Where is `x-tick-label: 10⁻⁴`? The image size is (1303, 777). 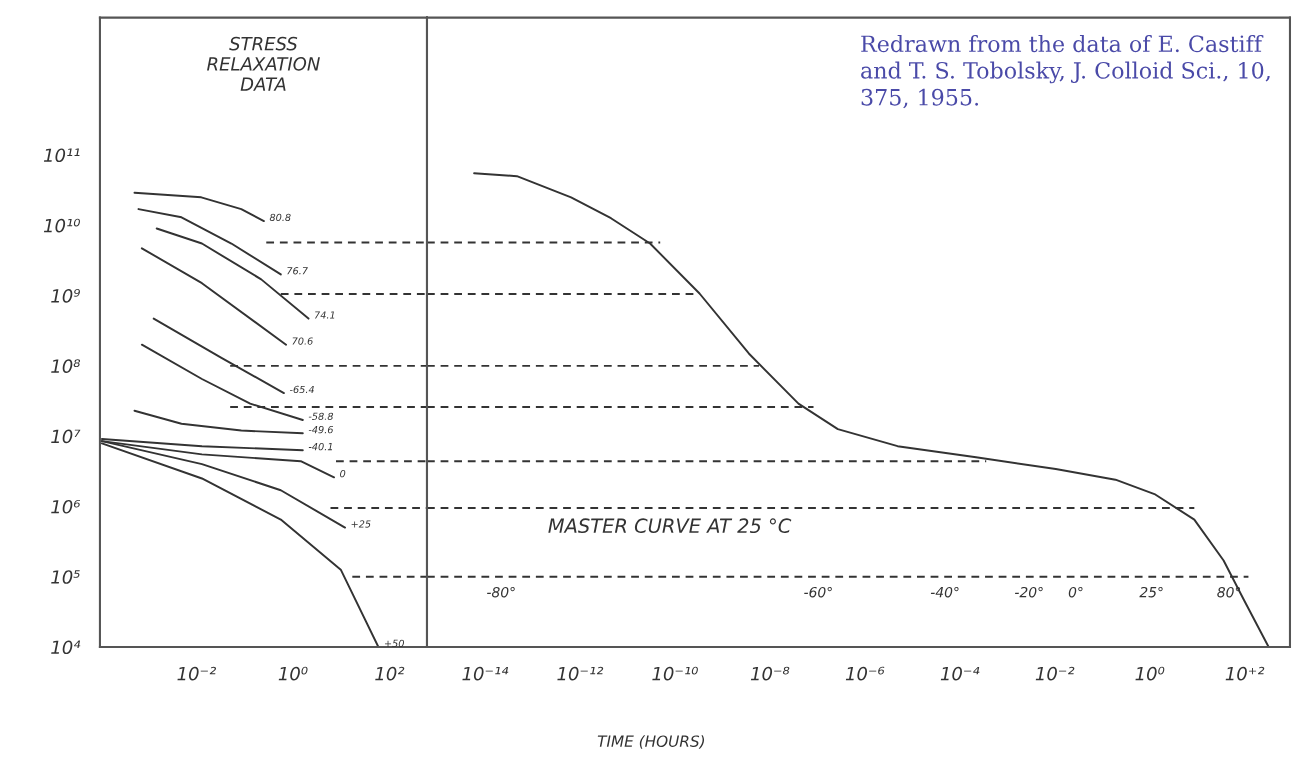 x-tick-label: 10⁻⁴ is located at coordinates (960, 673).